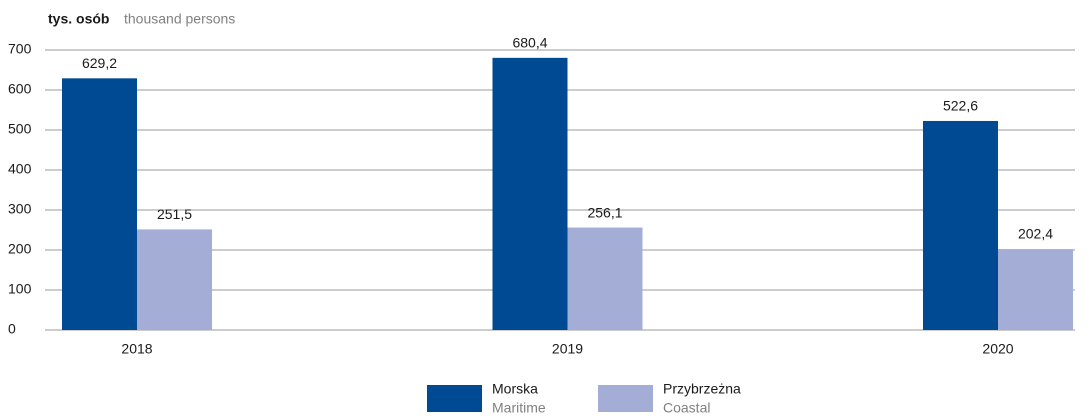  Describe the element at coordinates (997, 349) in the screenshot. I see `x-tick-label: 2020` at that location.